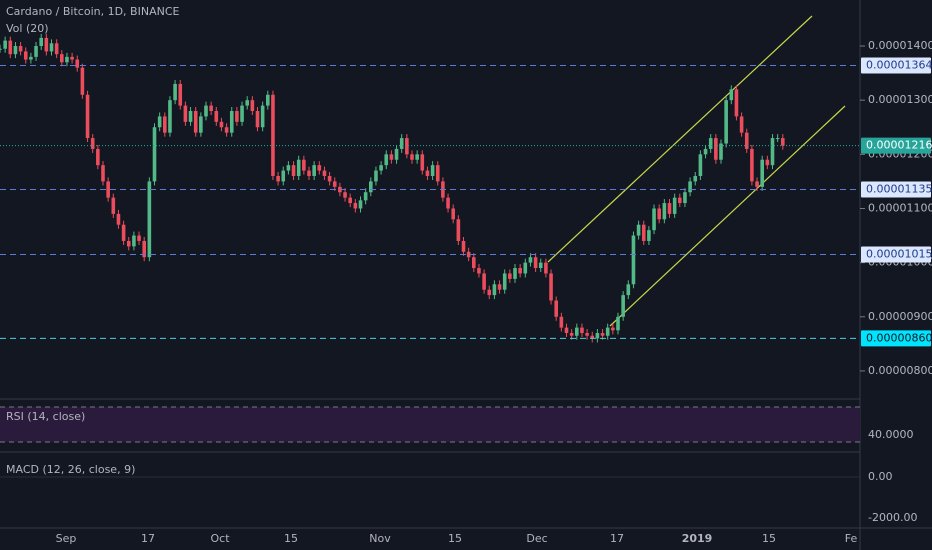 The height and width of the screenshot is (550, 932). What do you see at coordinates (900, 207) in the screenshot?
I see `y-tick-label: 0.00001100` at bounding box center [900, 207].